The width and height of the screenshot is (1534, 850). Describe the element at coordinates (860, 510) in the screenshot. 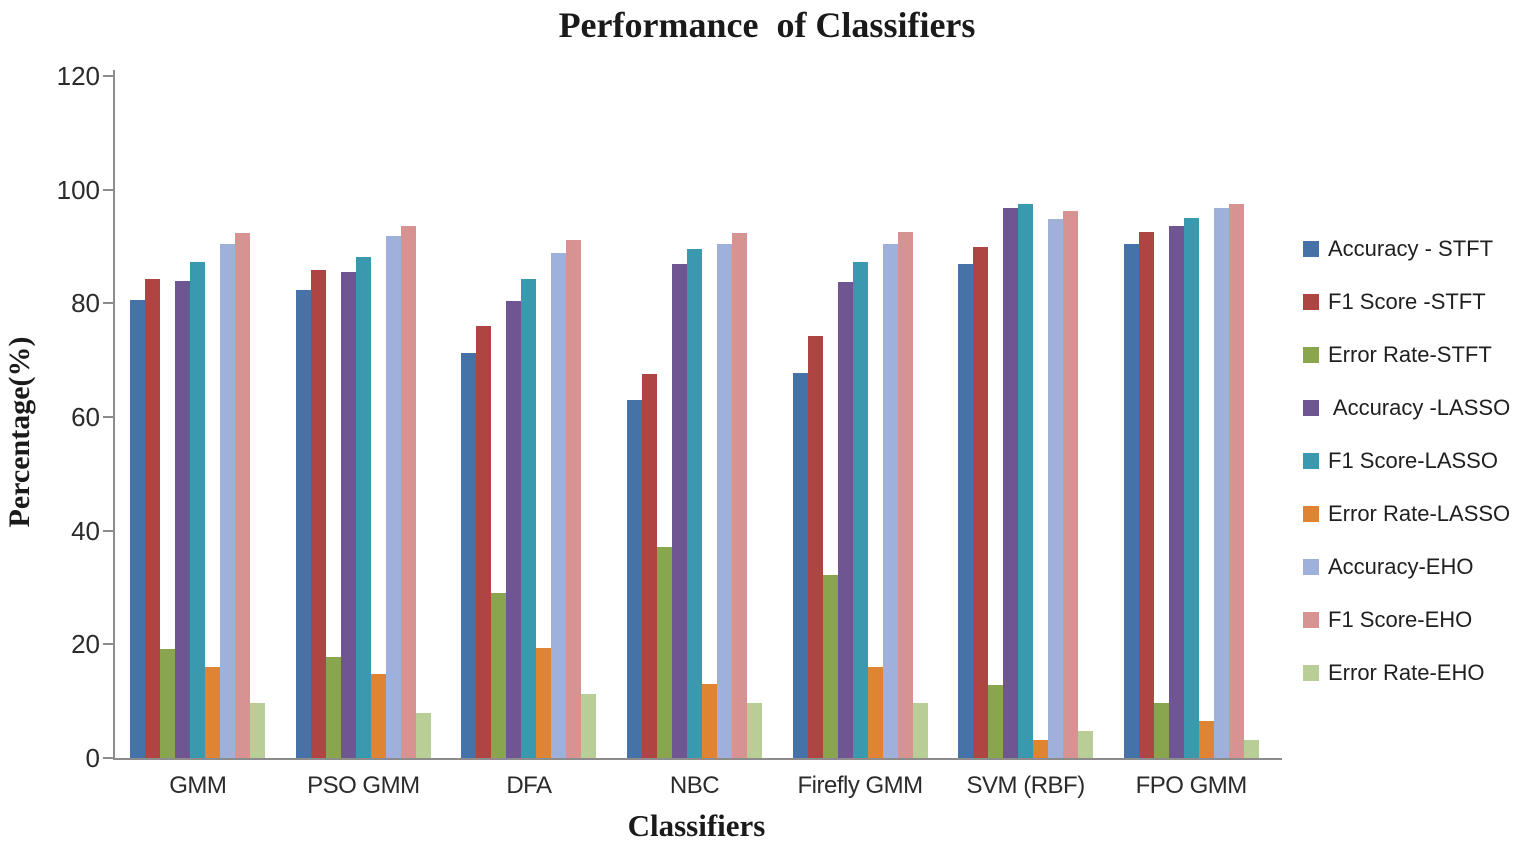

I see `bar-f1-score-lasso-firefly-gmm` at that location.